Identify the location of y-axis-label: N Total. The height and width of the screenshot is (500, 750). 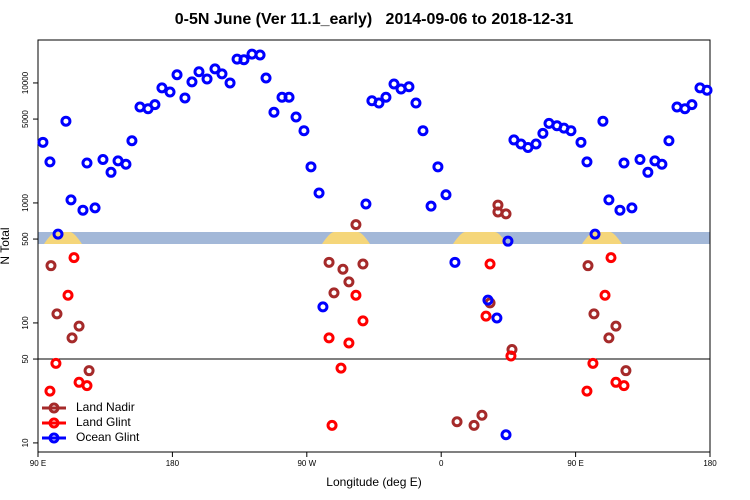
(6, 245).